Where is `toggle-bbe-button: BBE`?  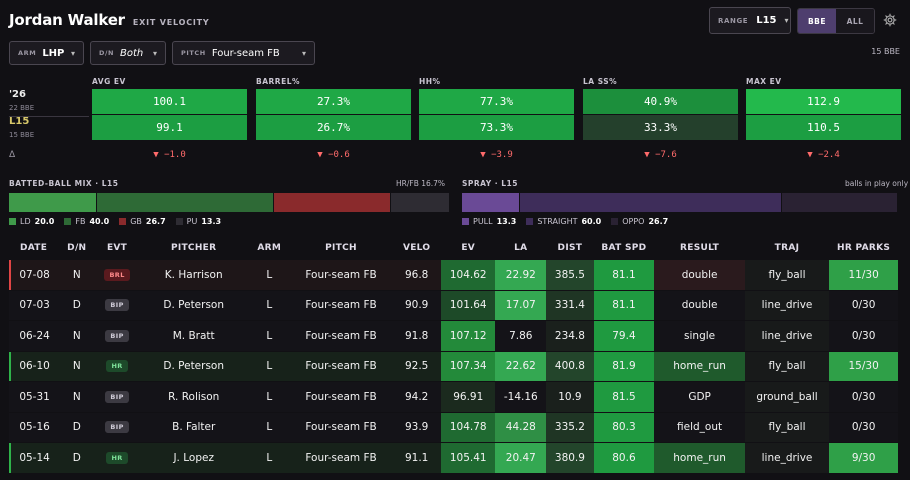 toggle-bbe-button: BBE is located at coordinates (817, 21).